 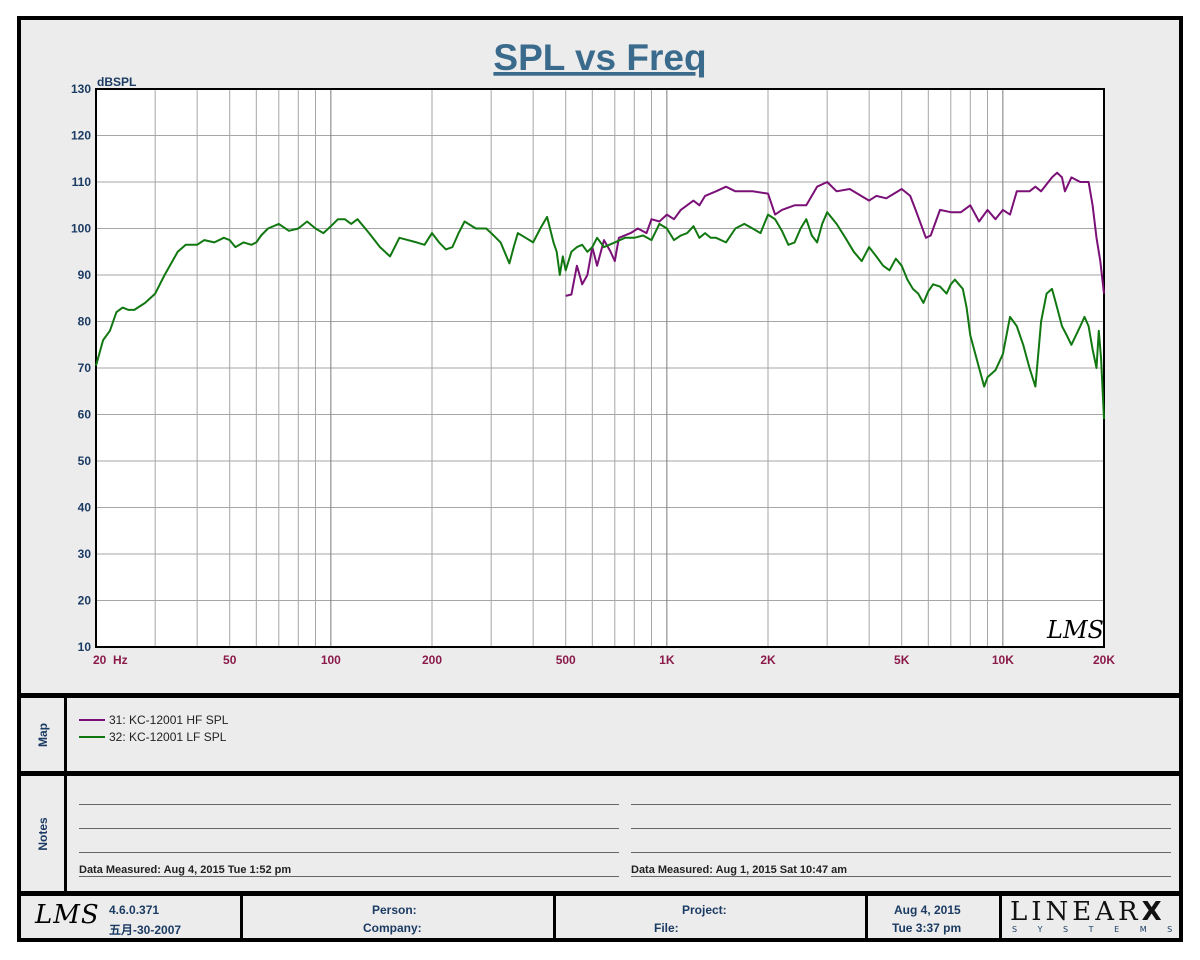 I want to click on y-tick-label: 10, so click(x=85, y=647).